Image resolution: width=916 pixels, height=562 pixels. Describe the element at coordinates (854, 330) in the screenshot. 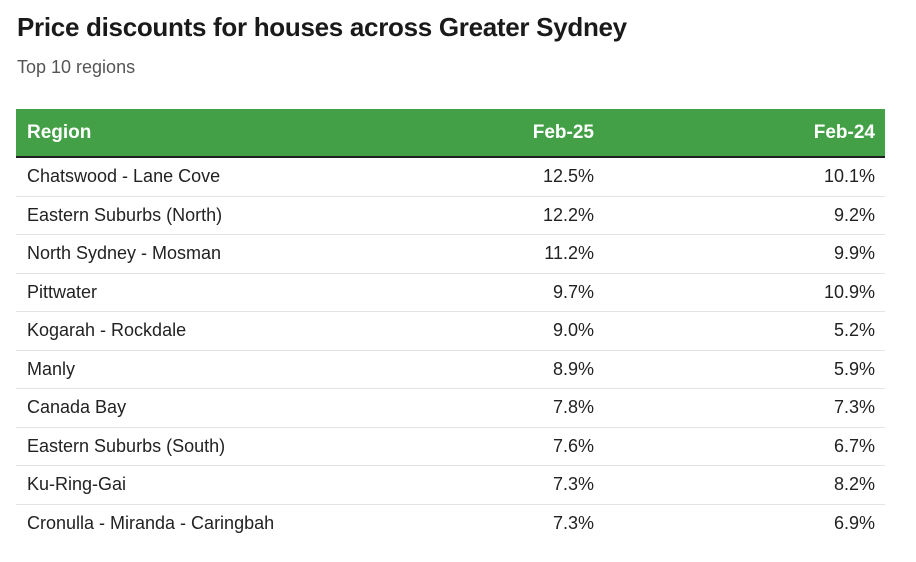

I see `cell-feb-24: 5.2%` at that location.